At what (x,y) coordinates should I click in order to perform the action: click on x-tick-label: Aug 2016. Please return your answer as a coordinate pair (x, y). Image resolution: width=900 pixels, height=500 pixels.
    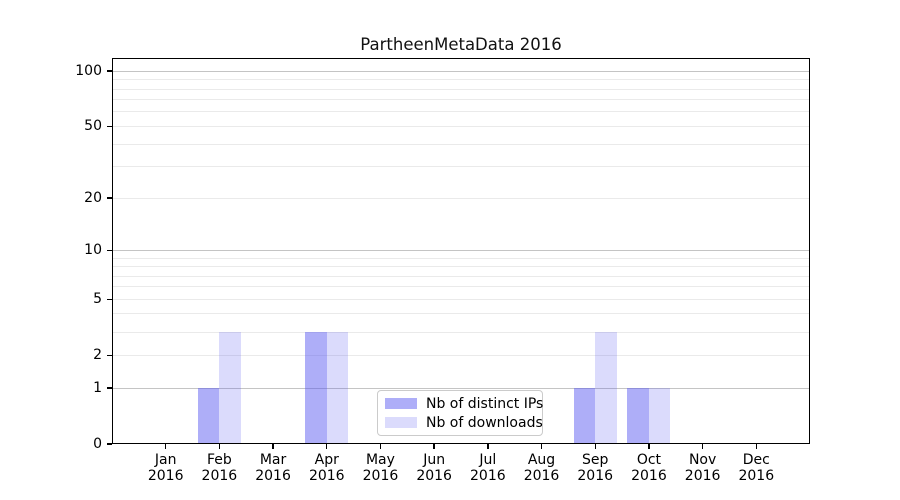
    Looking at the image, I should click on (541, 468).